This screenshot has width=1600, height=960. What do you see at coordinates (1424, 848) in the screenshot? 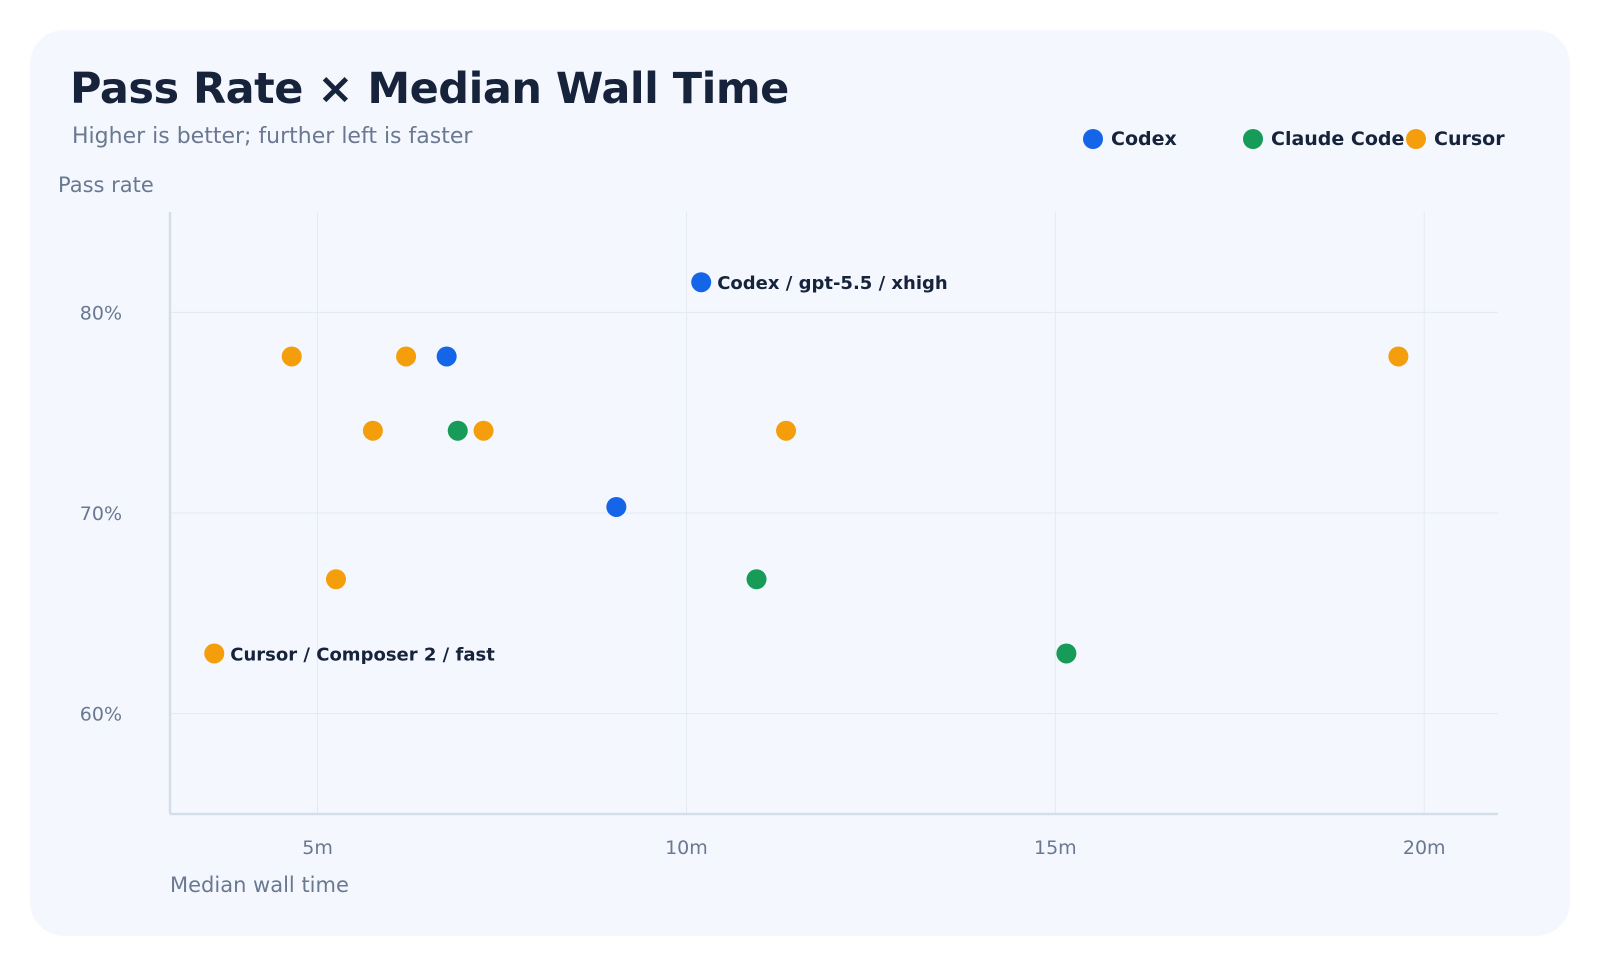
I see `x-tick-label: 20m` at bounding box center [1424, 848].